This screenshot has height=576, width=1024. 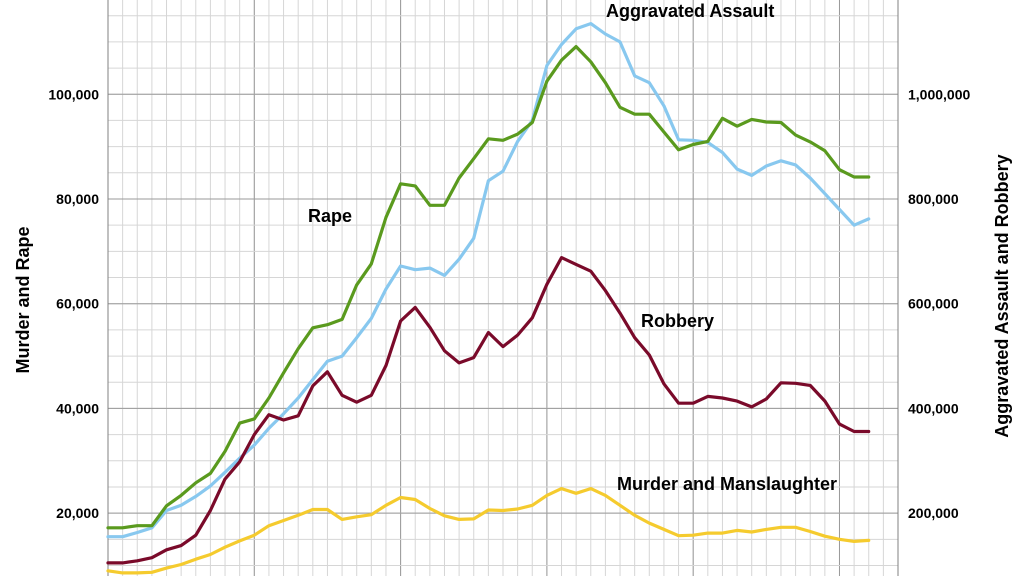 I want to click on left-tick-label: 100,000, so click(x=73, y=94).